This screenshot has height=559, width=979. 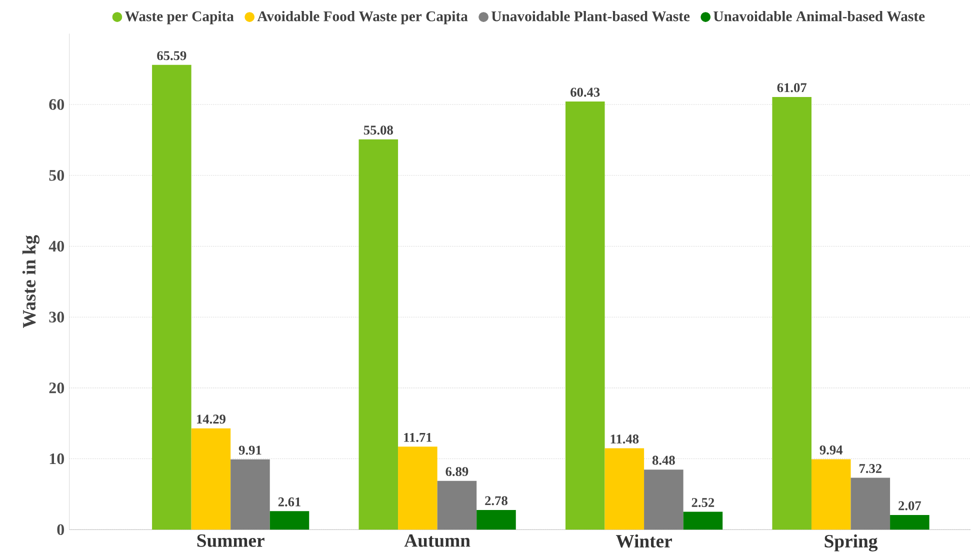 I want to click on data-label: 60.43, so click(x=585, y=92).